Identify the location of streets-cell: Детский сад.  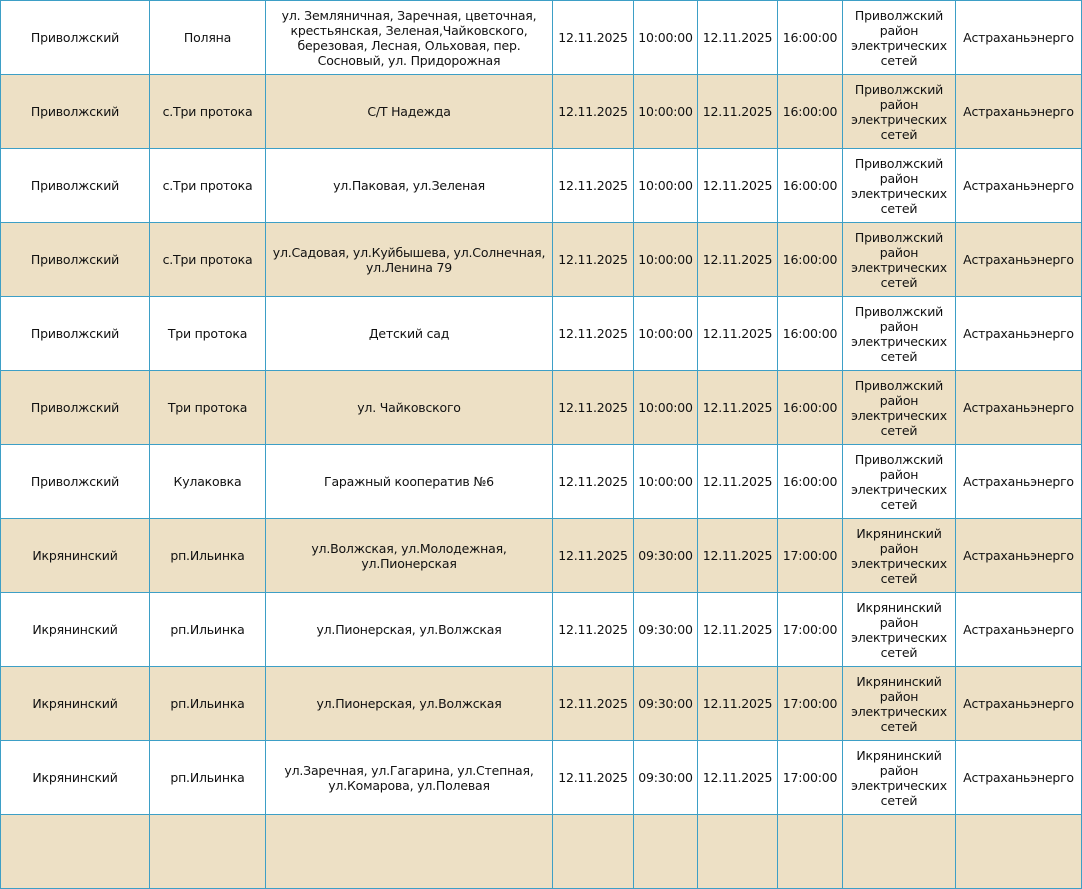
(409, 333).